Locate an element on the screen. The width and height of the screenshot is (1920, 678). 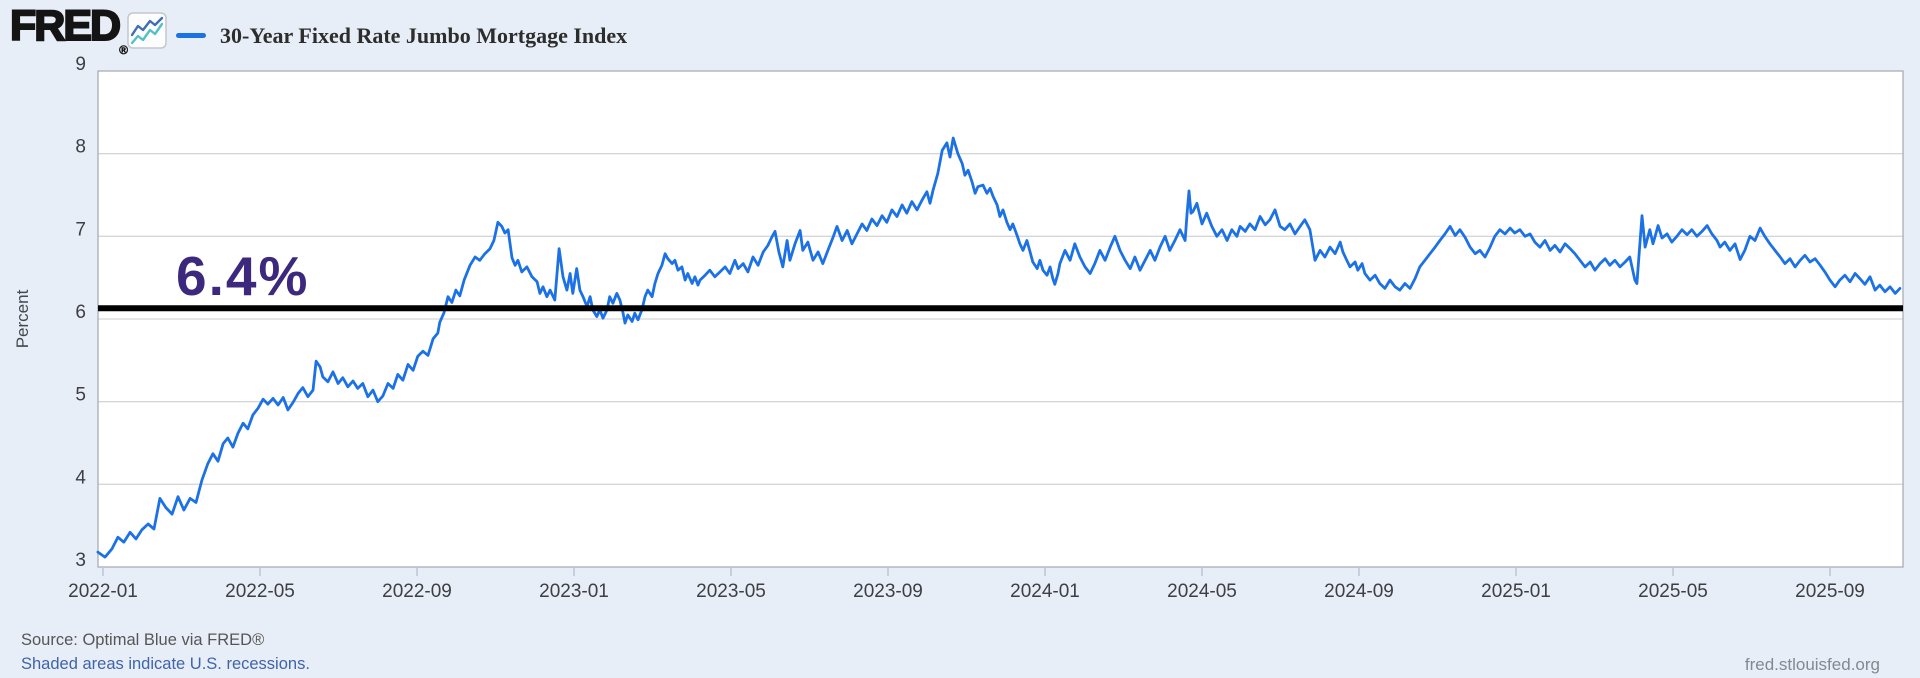
y-axis-label: 9 is located at coordinates (80, 64).